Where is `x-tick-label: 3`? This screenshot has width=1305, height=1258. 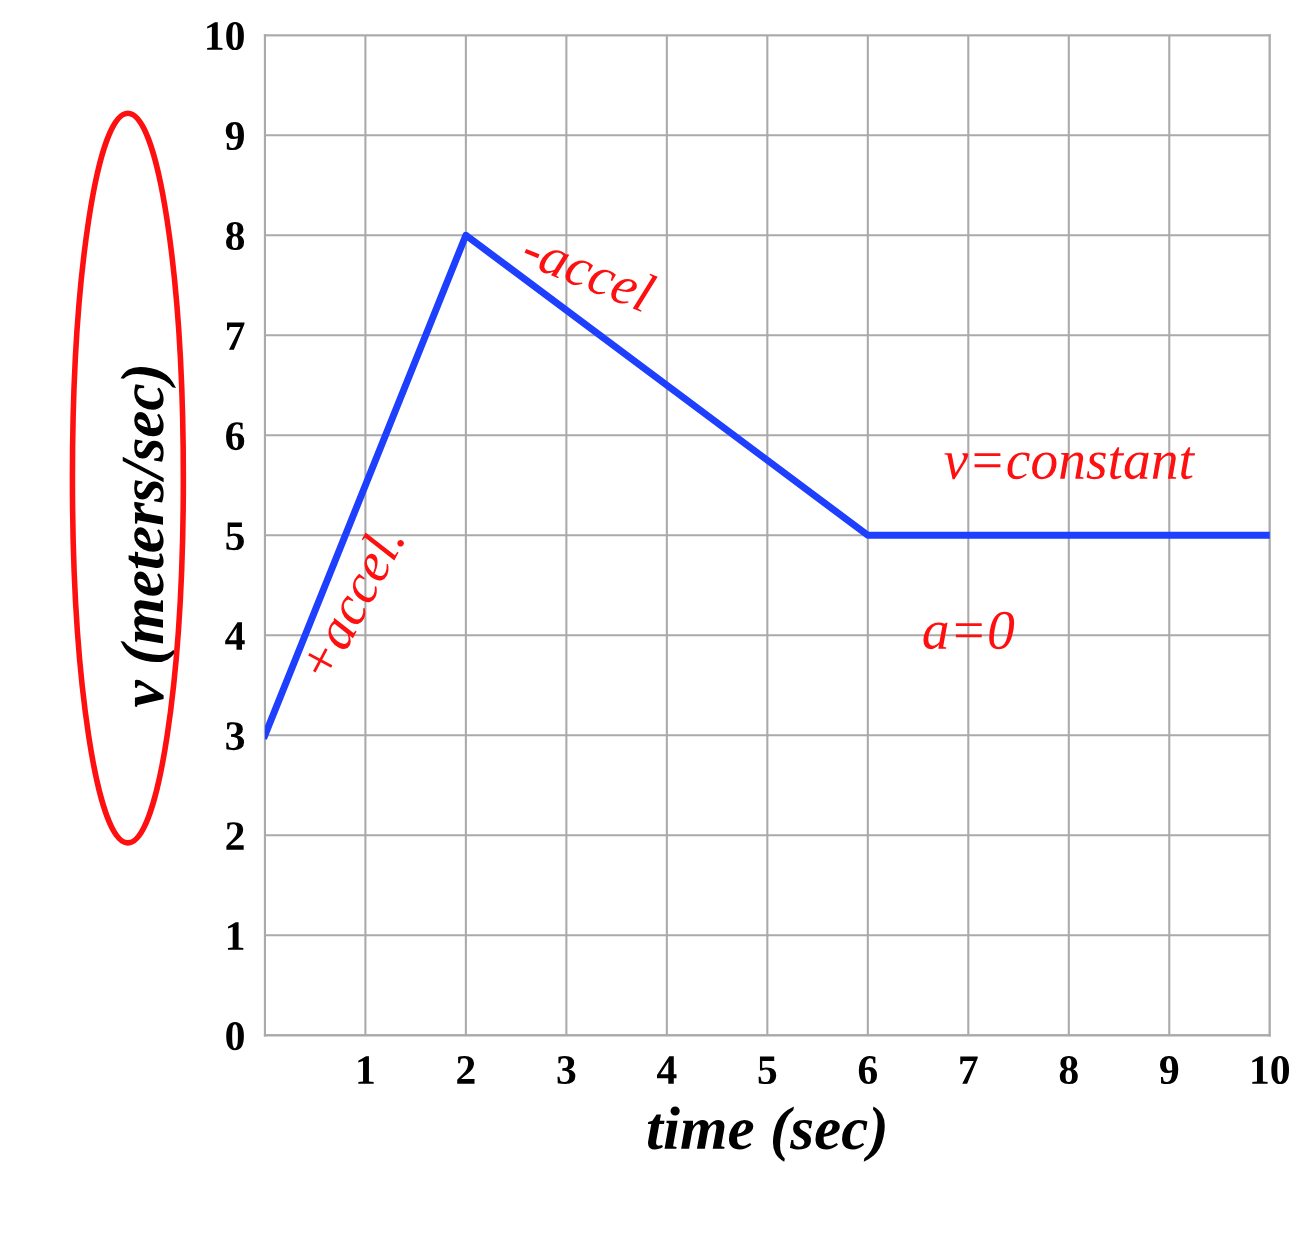 x-tick-label: 3 is located at coordinates (566, 1070).